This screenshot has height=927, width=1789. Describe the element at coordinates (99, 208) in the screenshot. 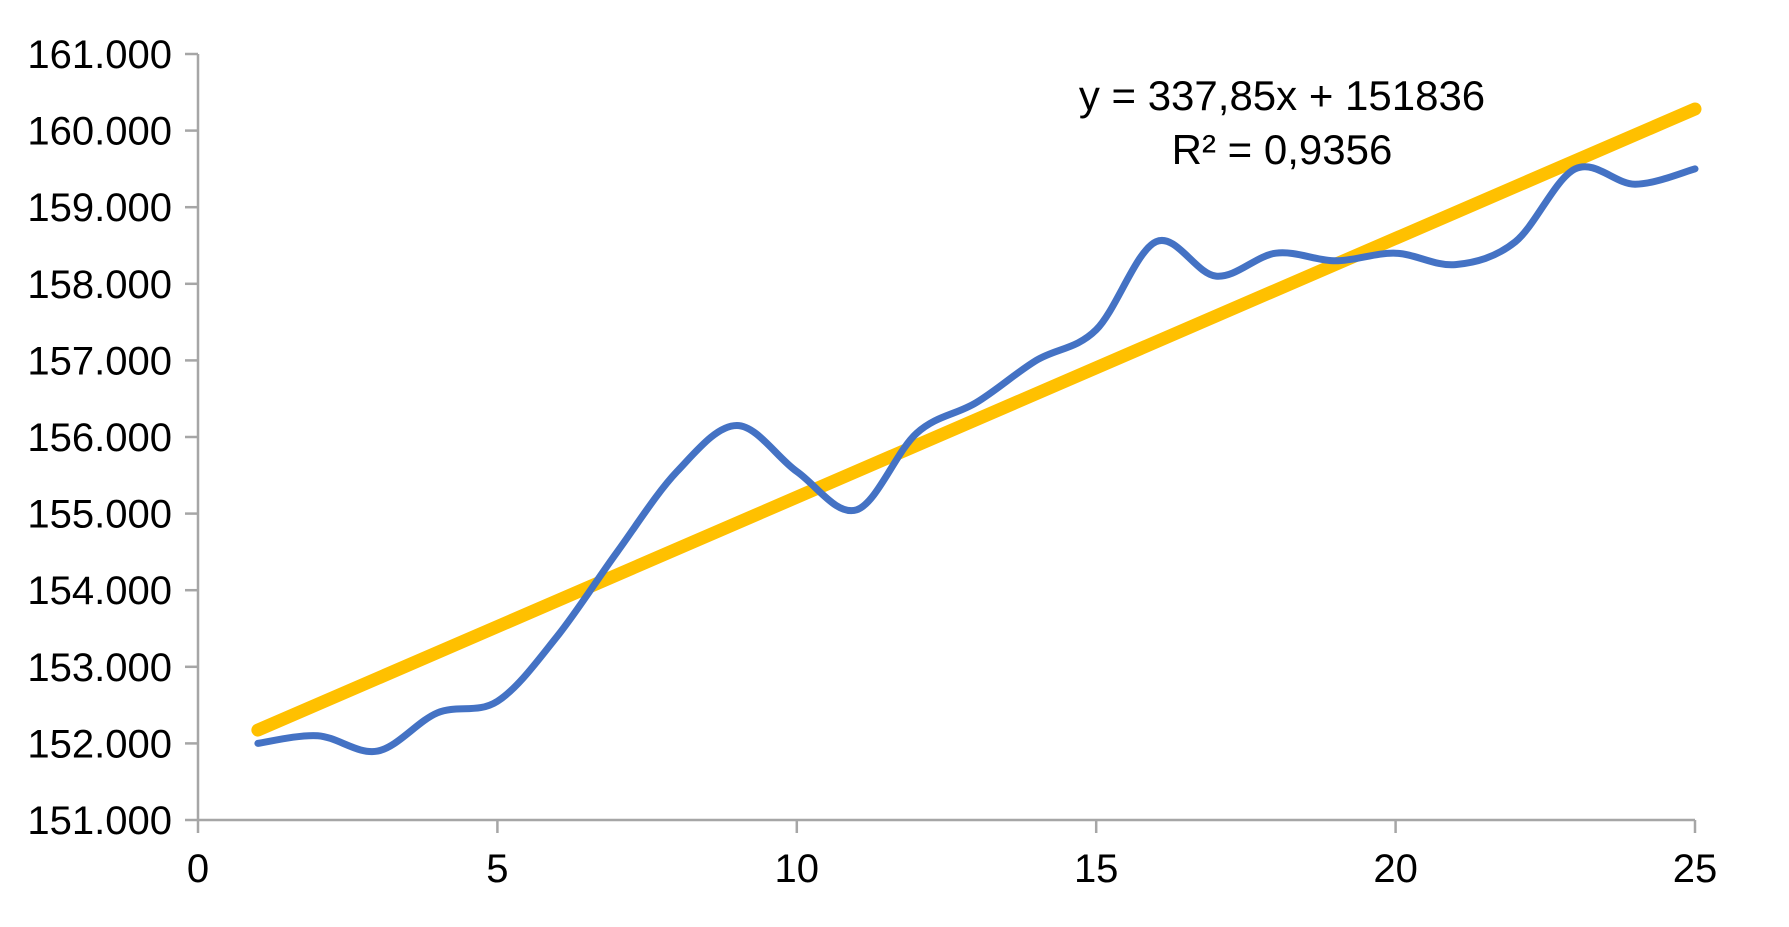

I see `y-axis-tick-label: 159.000` at that location.